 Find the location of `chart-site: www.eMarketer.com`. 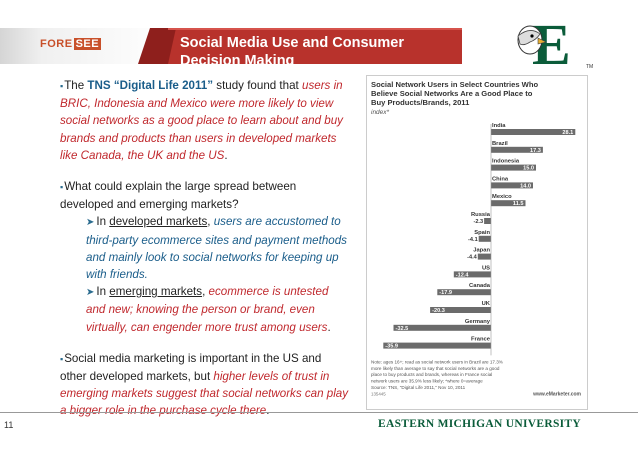

chart-site: www.eMarketer.com is located at coordinates (556, 394).